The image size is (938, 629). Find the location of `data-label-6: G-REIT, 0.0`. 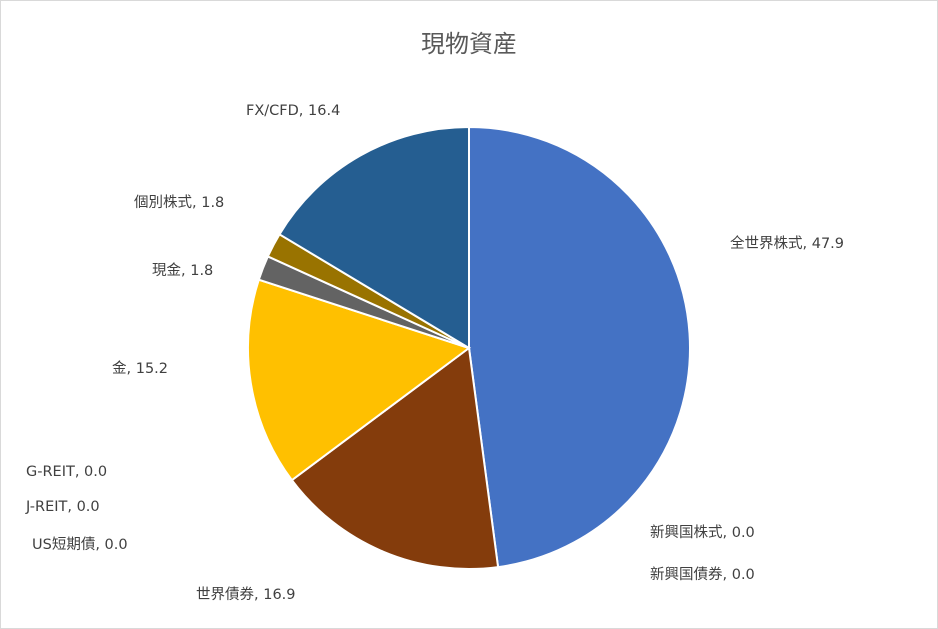

data-label-6: G-REIT, 0.0 is located at coordinates (66, 472).